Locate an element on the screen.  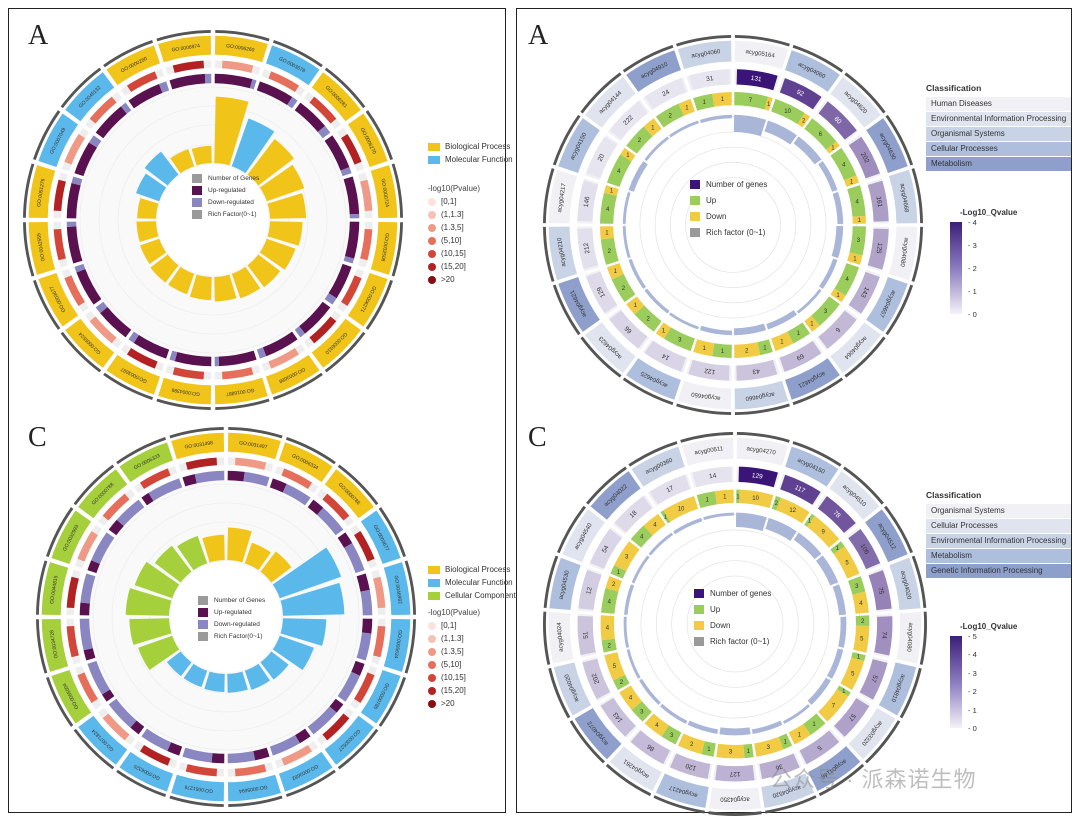
gene-count-label: 75 is located at coordinates (880, 590).